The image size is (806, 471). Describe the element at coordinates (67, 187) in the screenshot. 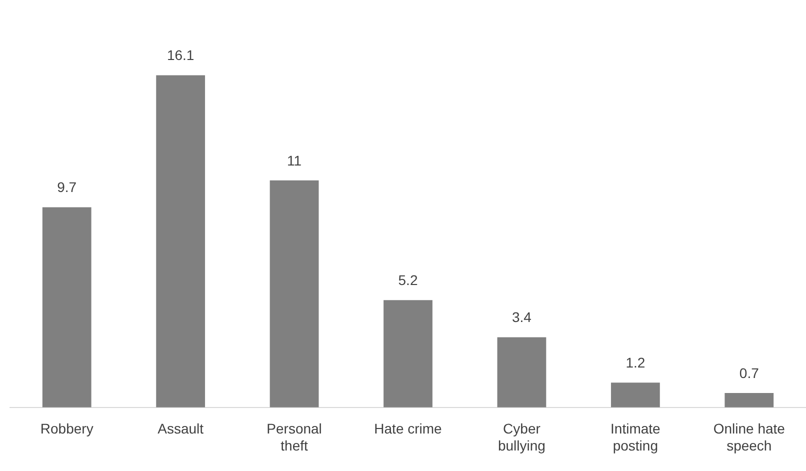

I see `data-label: 9.7` at that location.